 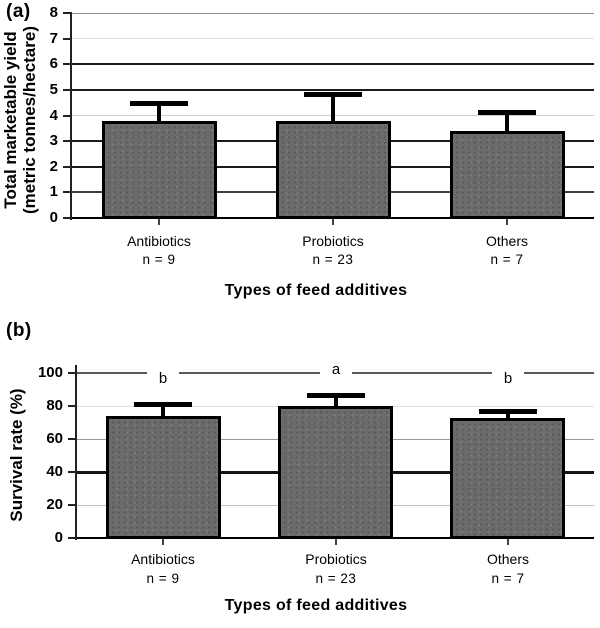 I want to click on y-tick-label-80: 80, so click(x=54, y=405).